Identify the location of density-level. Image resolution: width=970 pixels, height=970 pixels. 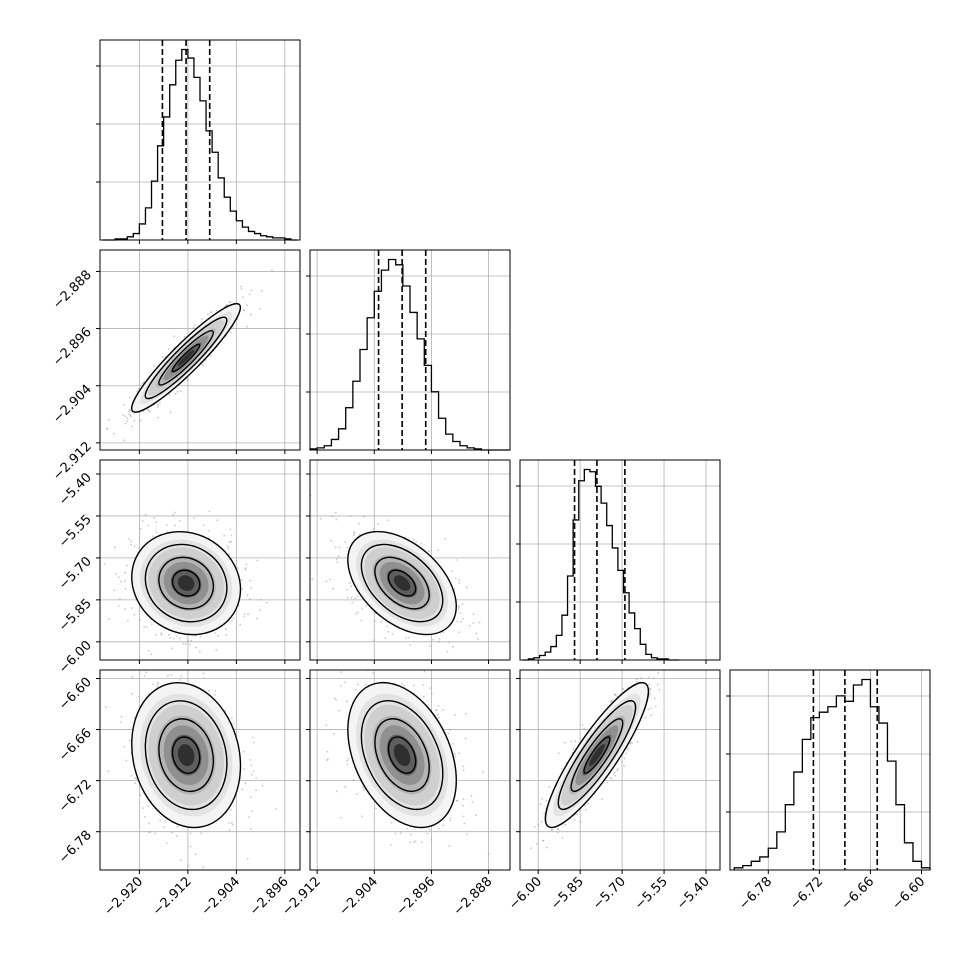
(402, 755).